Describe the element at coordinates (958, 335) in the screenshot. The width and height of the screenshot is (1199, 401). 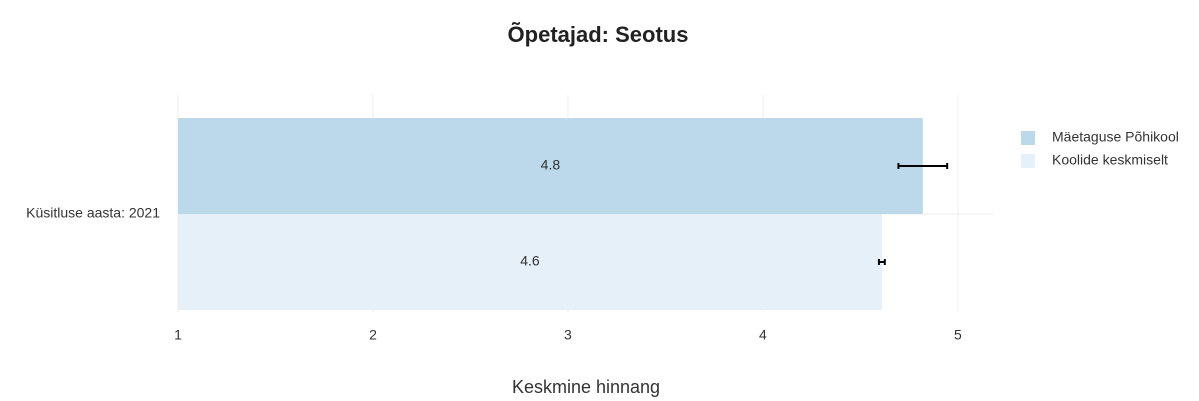
I see `x-tick-label: 5` at that location.